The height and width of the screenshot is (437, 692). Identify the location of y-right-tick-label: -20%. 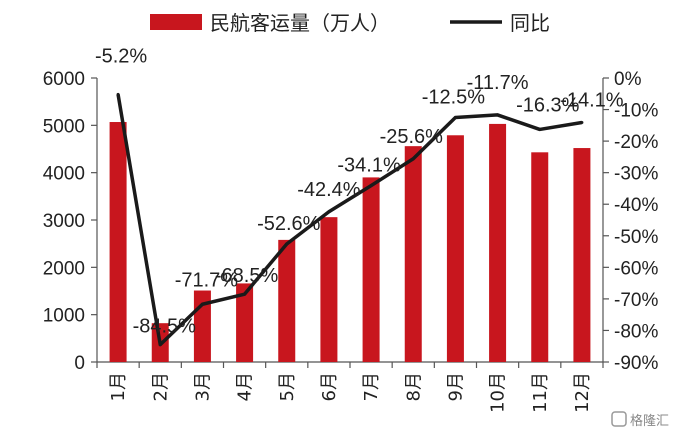
(636, 142).